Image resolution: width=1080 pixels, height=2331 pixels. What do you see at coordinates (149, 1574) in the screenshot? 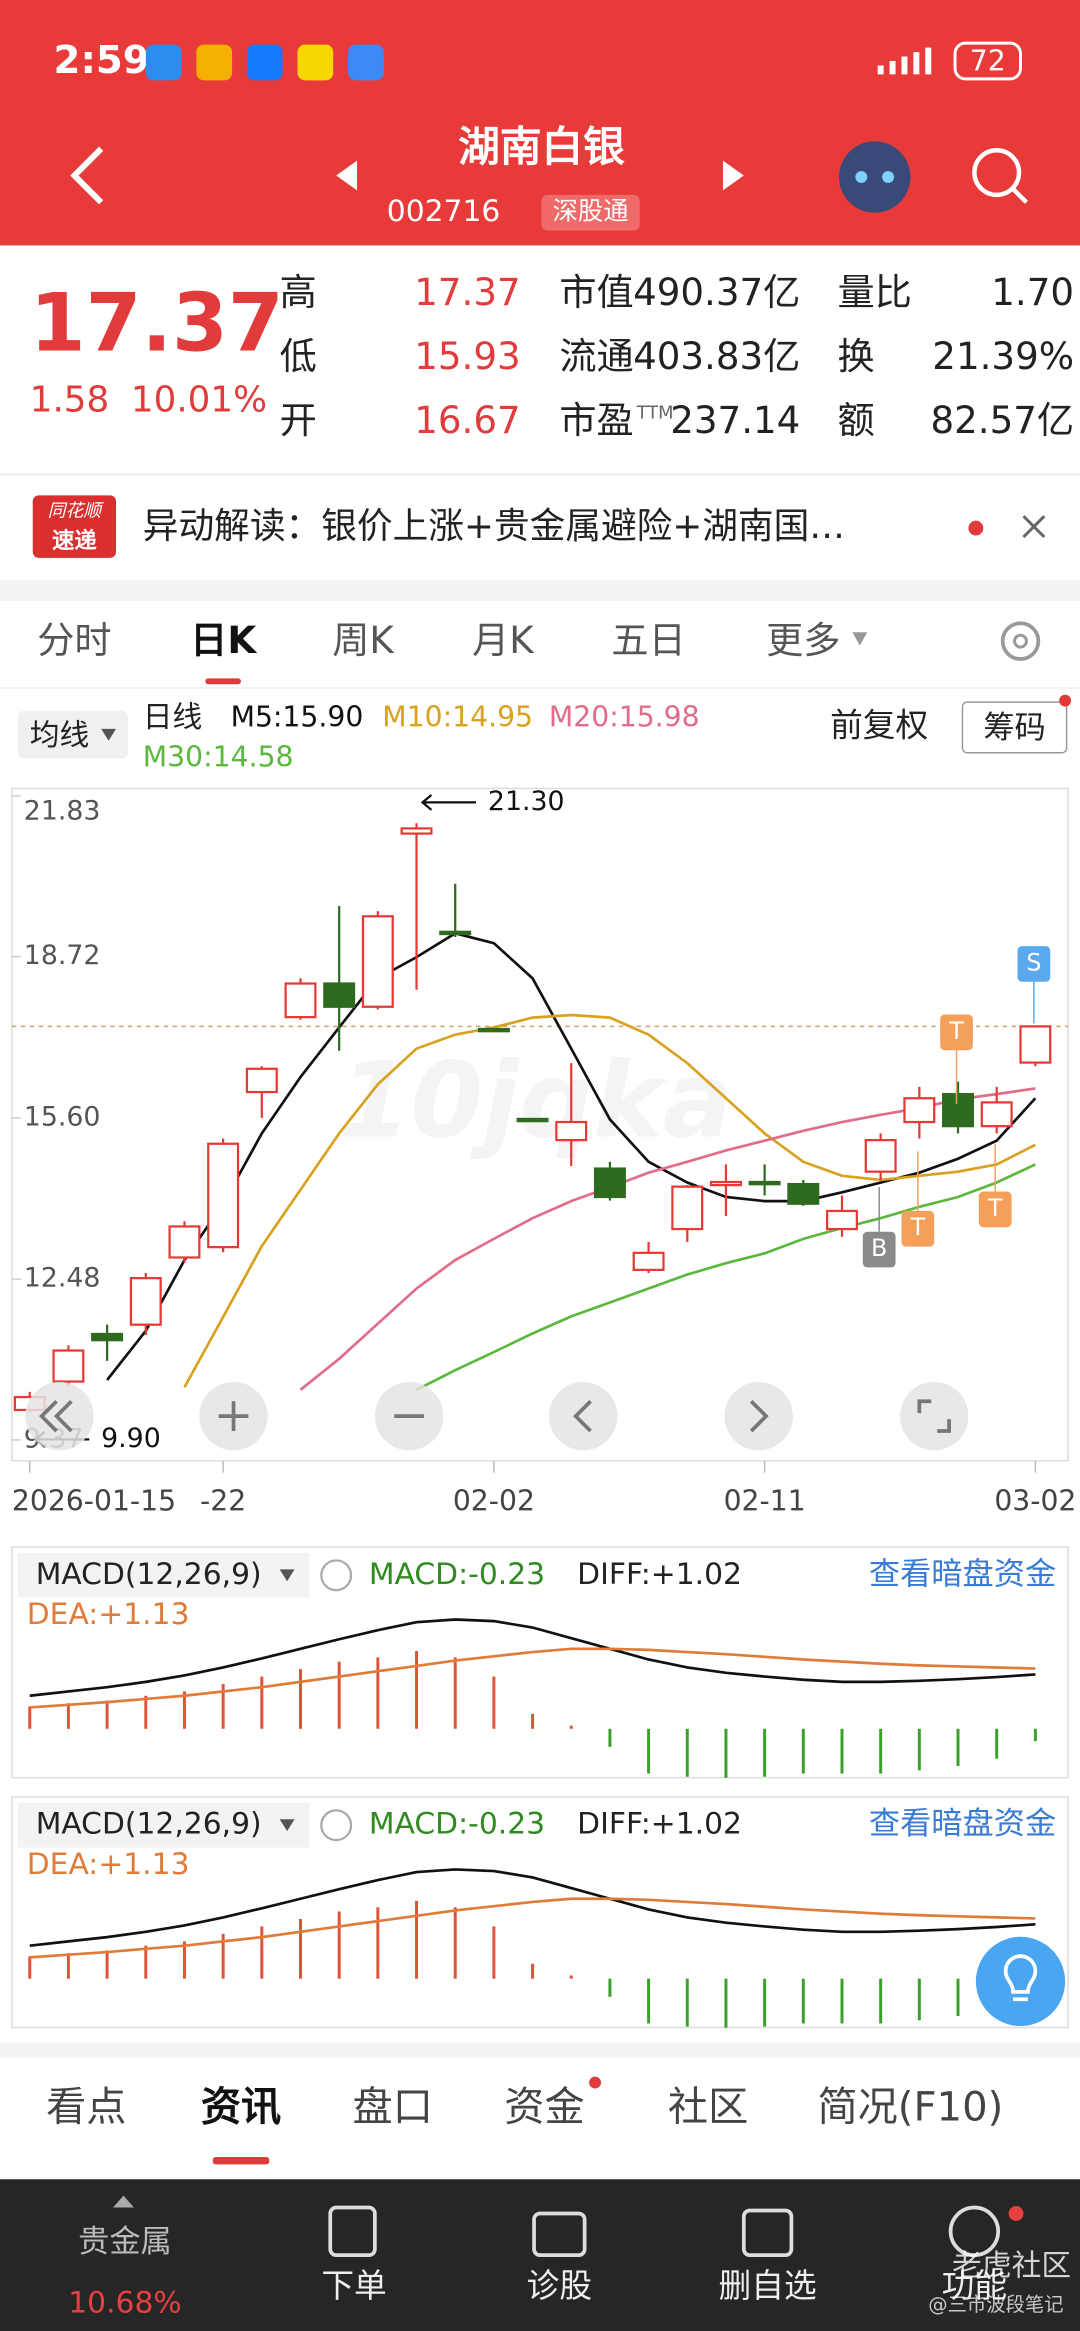
I see `macd-title: MACD(12,26,9)` at bounding box center [149, 1574].